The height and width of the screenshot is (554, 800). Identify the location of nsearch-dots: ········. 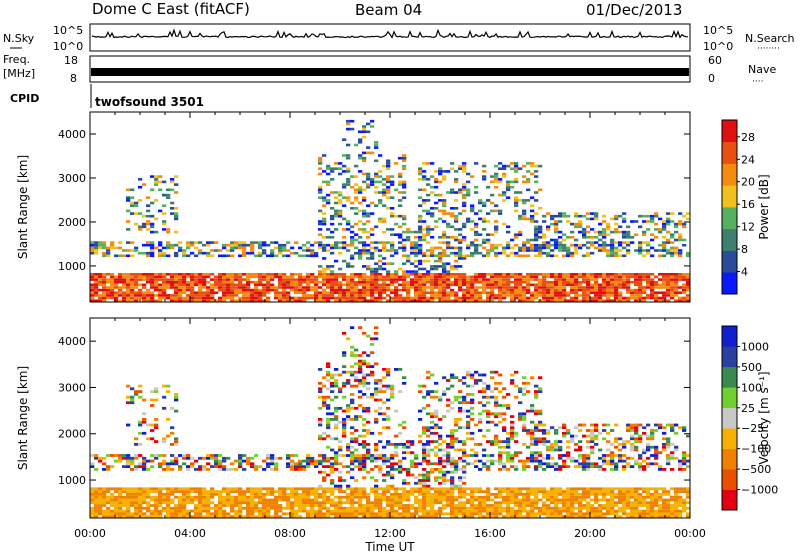
(768, 49).